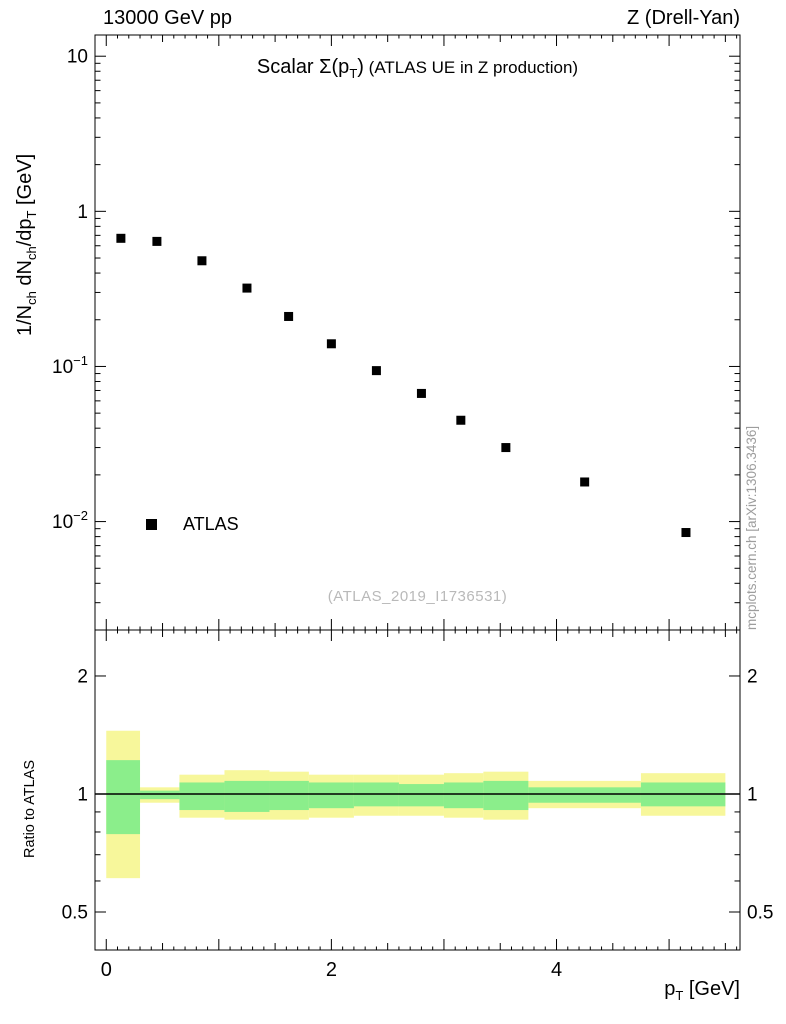 Image resolution: width=786 pixels, height=1024 pixels. I want to click on analysis-watermark: (ATLAS_2019_I1736531), so click(417, 596).